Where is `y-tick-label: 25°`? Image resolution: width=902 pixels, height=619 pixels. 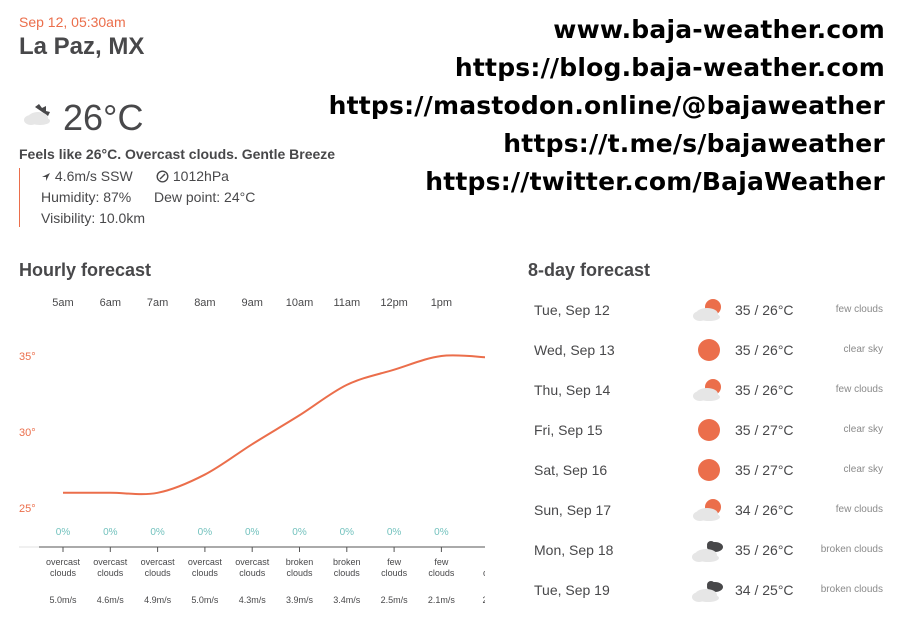 y-tick-label: 25° is located at coordinates (27, 509).